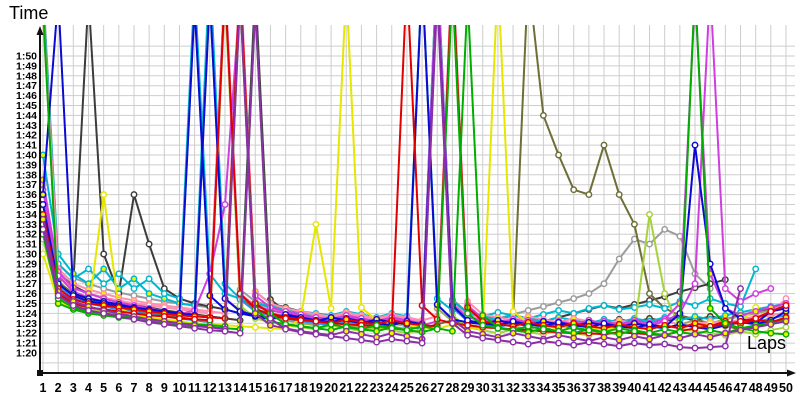 This screenshot has height=400, width=800. Describe the element at coordinates (40, 30) in the screenshot. I see `y-axis-arrow-icon` at that location.